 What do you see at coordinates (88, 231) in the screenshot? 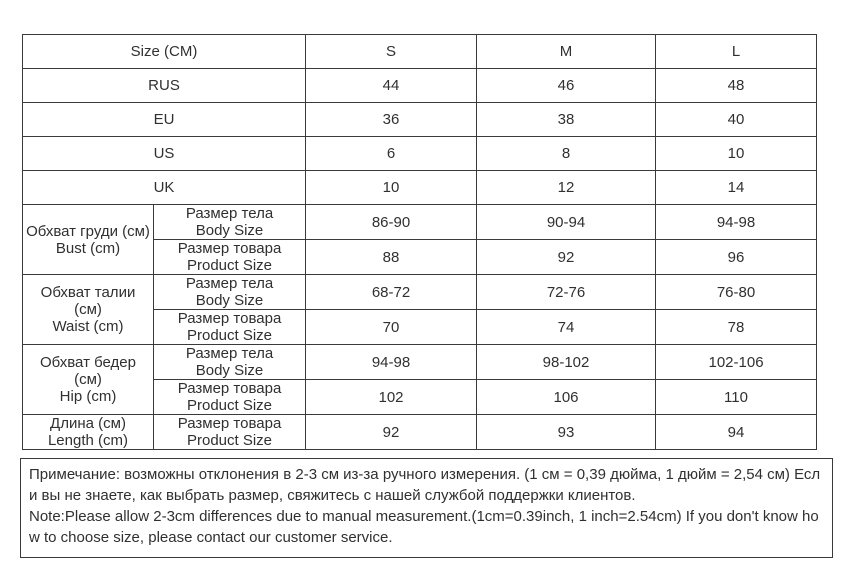
I see `measure-label-ru: Обхват груди (см)` at bounding box center [88, 231].